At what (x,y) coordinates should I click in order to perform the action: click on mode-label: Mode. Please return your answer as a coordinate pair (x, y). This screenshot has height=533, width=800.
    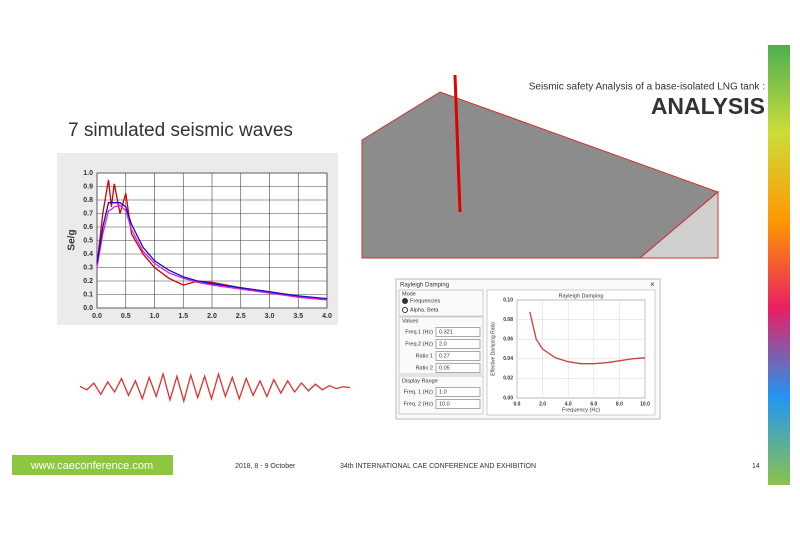
    Looking at the image, I should click on (409, 294).